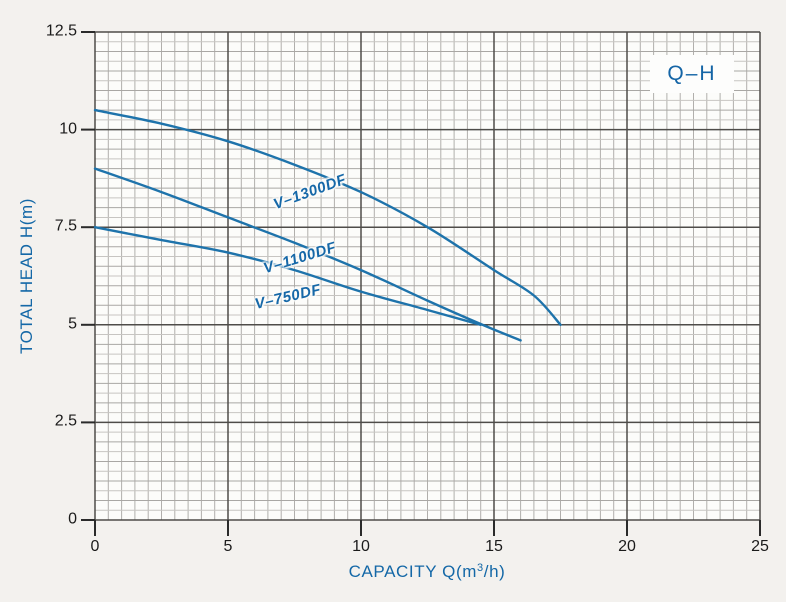  Describe the element at coordinates (65, 421) in the screenshot. I see `y-tick-label: 2.5` at that location.